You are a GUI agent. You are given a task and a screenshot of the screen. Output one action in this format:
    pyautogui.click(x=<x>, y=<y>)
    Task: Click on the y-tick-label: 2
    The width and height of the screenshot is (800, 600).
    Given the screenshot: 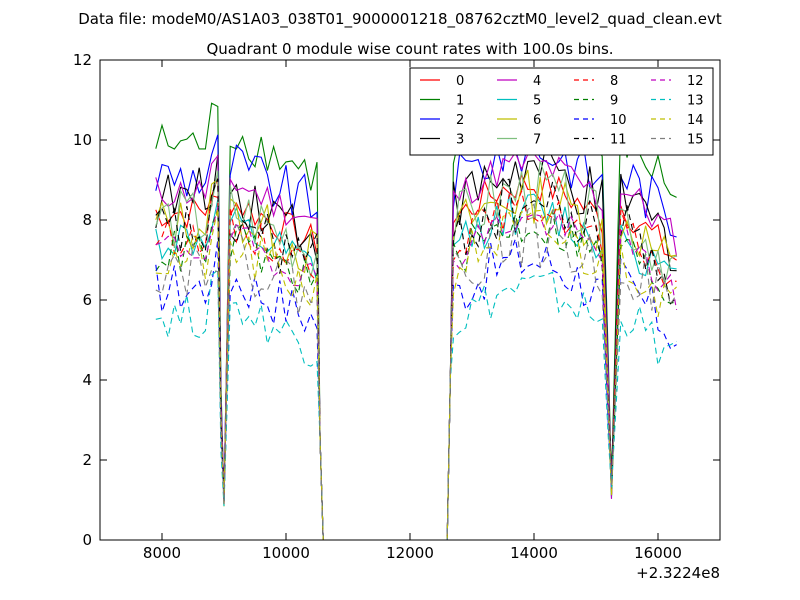 What is the action you would take?
    pyautogui.click(x=87, y=460)
    